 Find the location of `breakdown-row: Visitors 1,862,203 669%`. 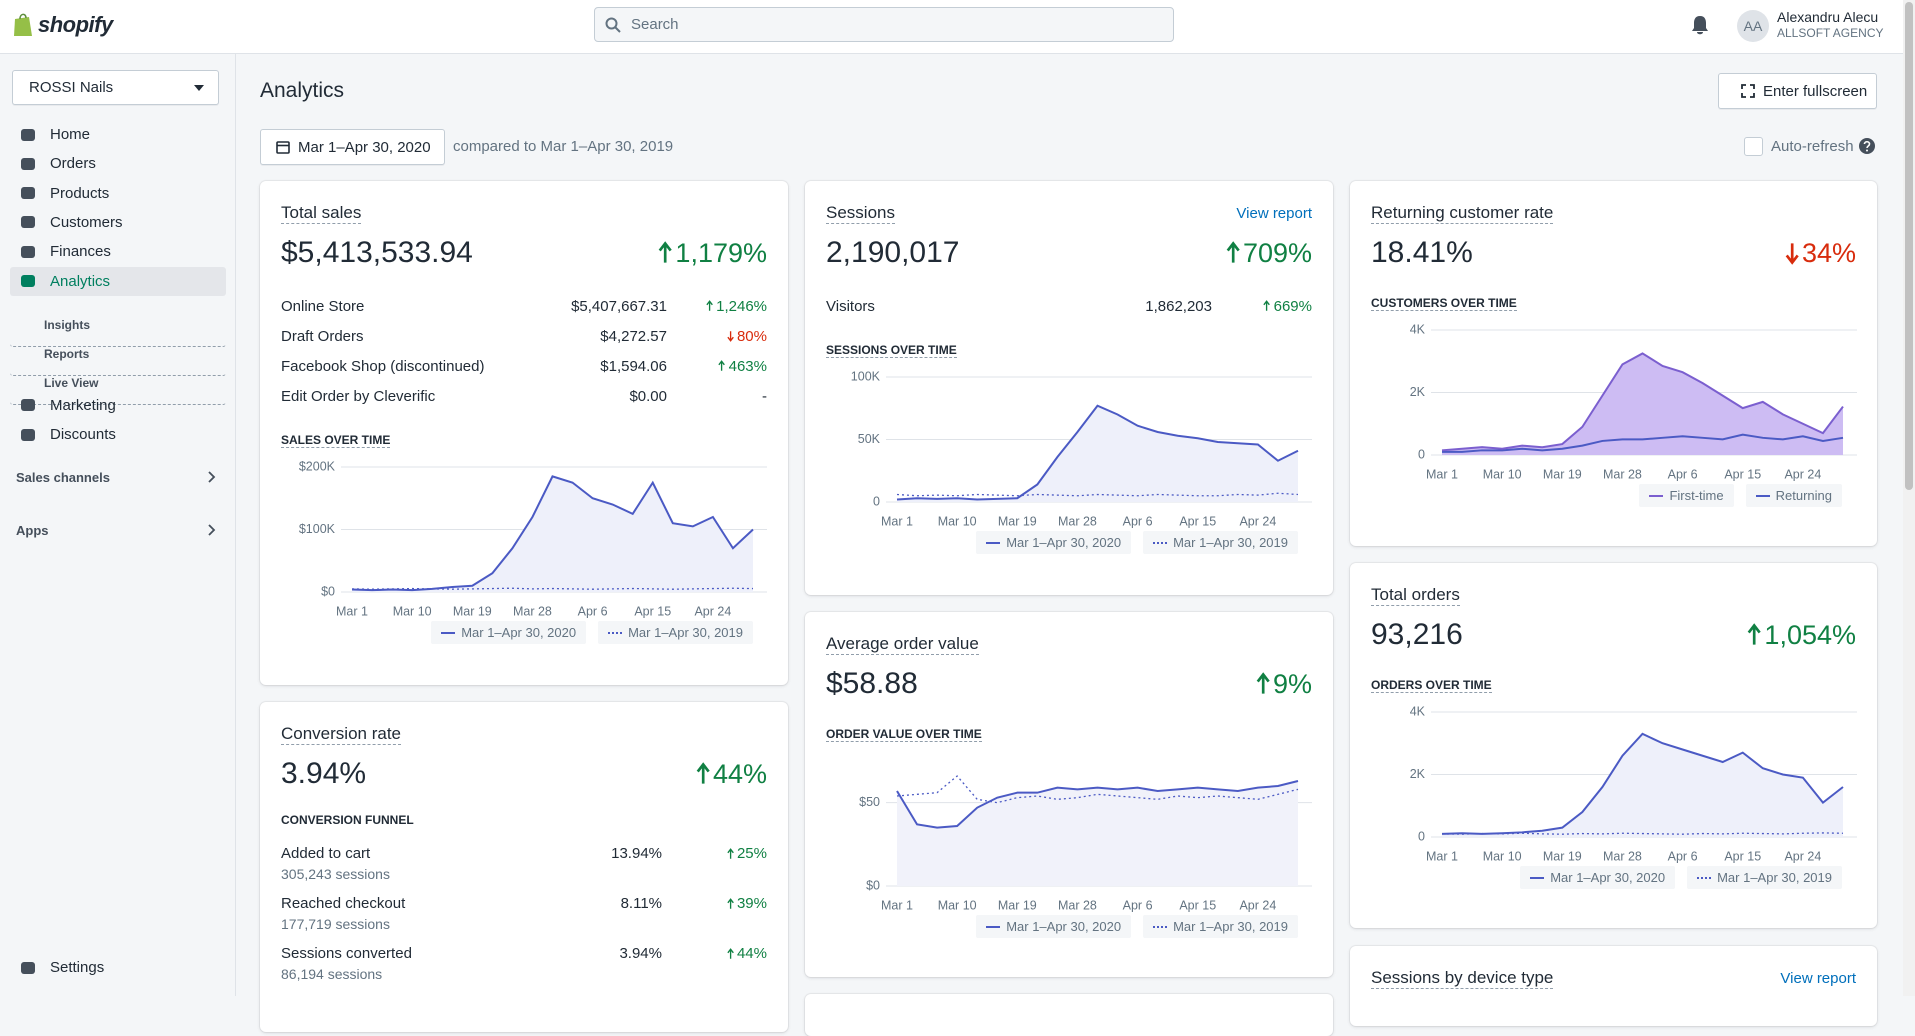

breakdown-row: Visitors 1,862,203 669% is located at coordinates (1069, 306).